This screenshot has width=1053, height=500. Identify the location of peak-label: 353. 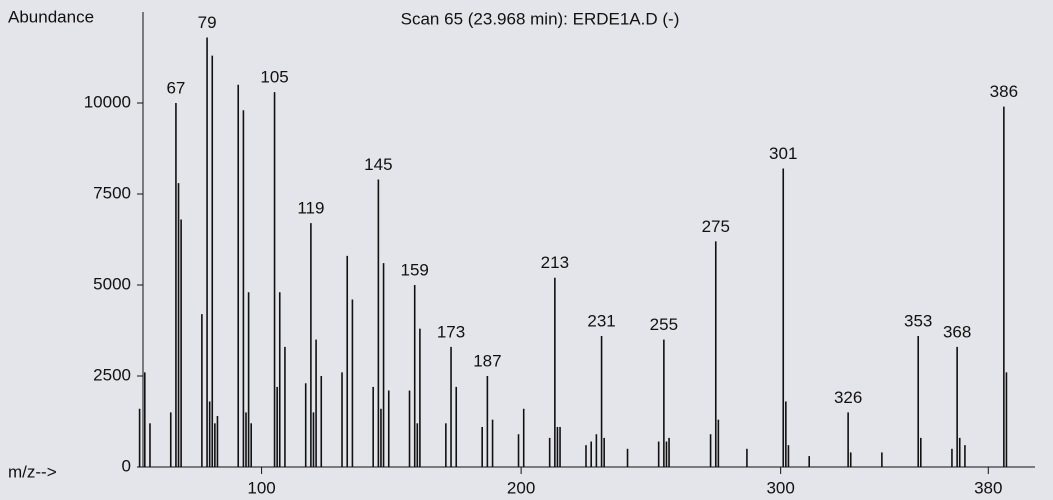
(918, 320).